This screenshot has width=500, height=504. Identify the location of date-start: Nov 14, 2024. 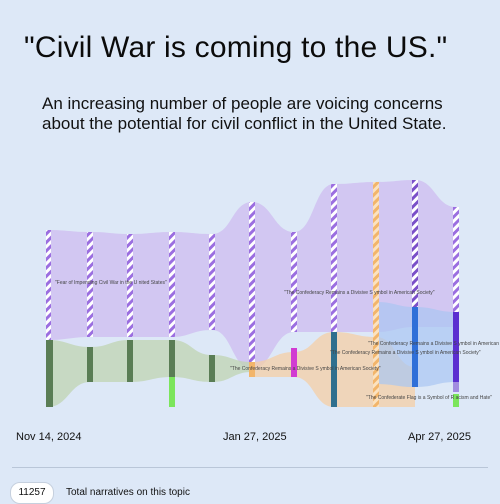
(49, 437).